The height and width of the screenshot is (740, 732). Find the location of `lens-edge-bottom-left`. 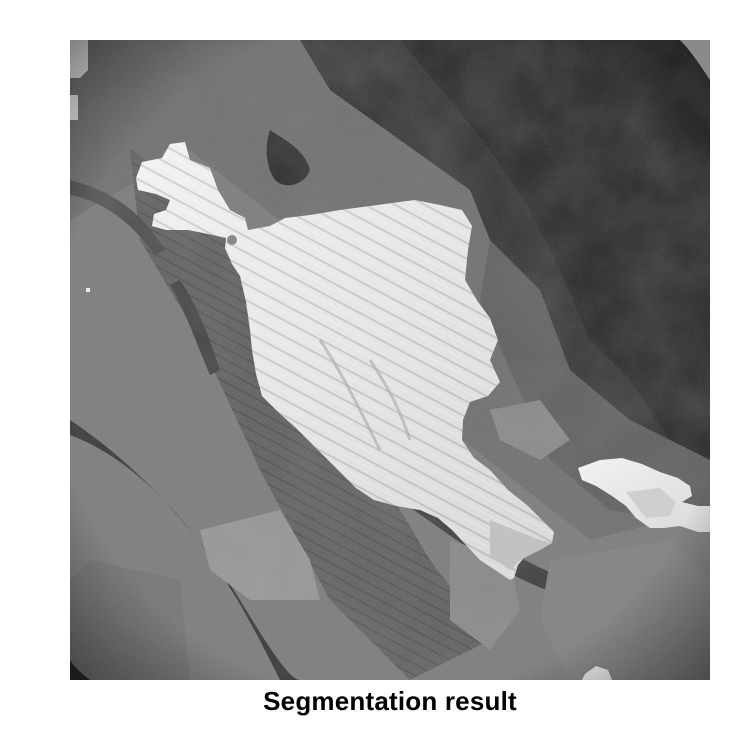

lens-edge-bottom-left is located at coordinates (80, 670).